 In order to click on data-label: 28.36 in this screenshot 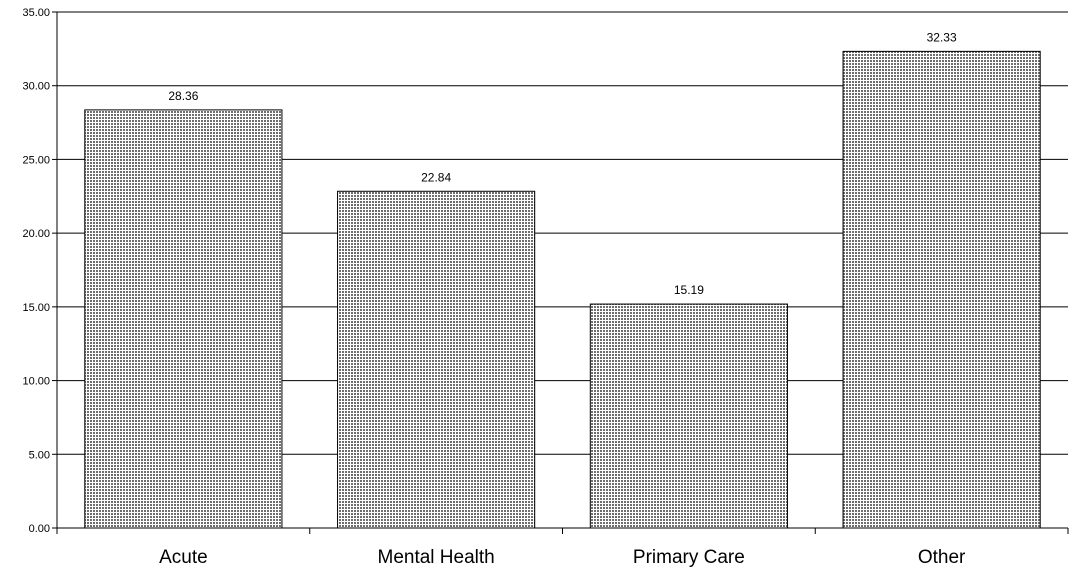, I will do `click(183, 96)`.